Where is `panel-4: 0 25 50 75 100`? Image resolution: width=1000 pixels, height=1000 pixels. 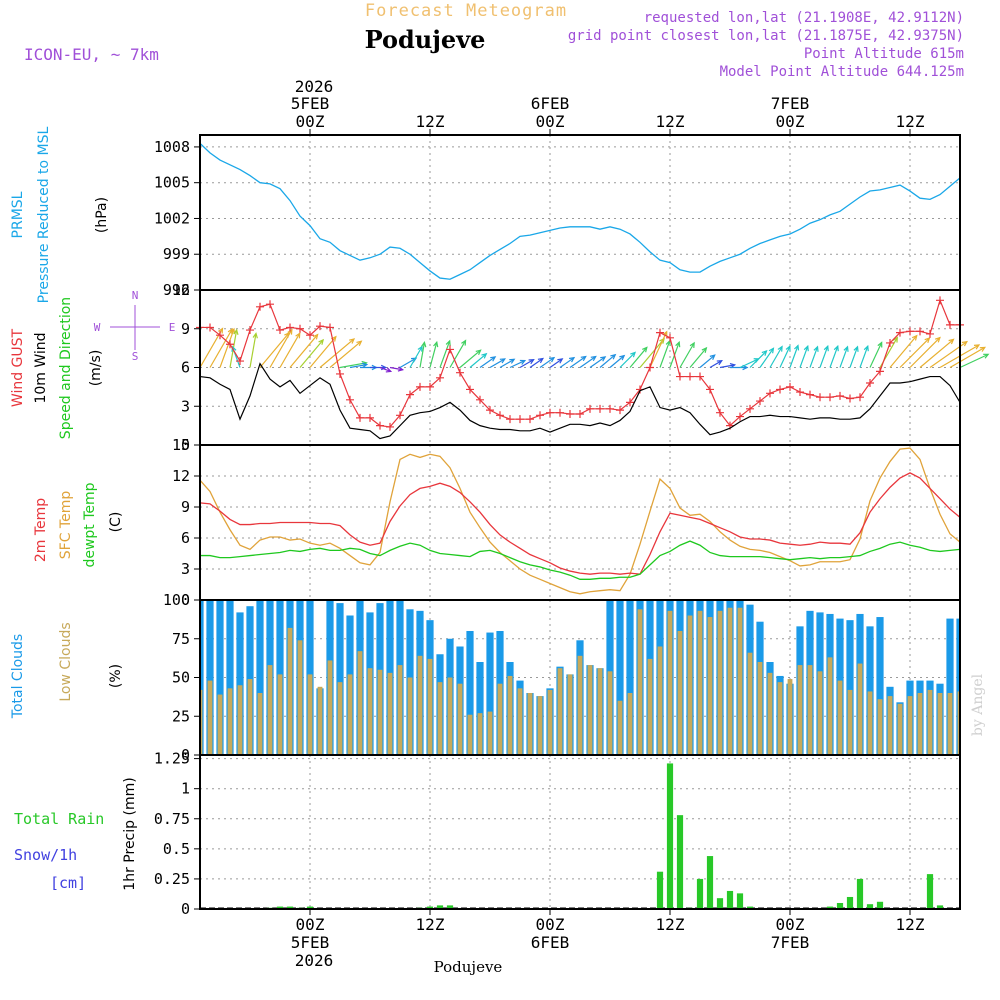
panel-4: 0 25 50 75 100 is located at coordinates (562, 677).